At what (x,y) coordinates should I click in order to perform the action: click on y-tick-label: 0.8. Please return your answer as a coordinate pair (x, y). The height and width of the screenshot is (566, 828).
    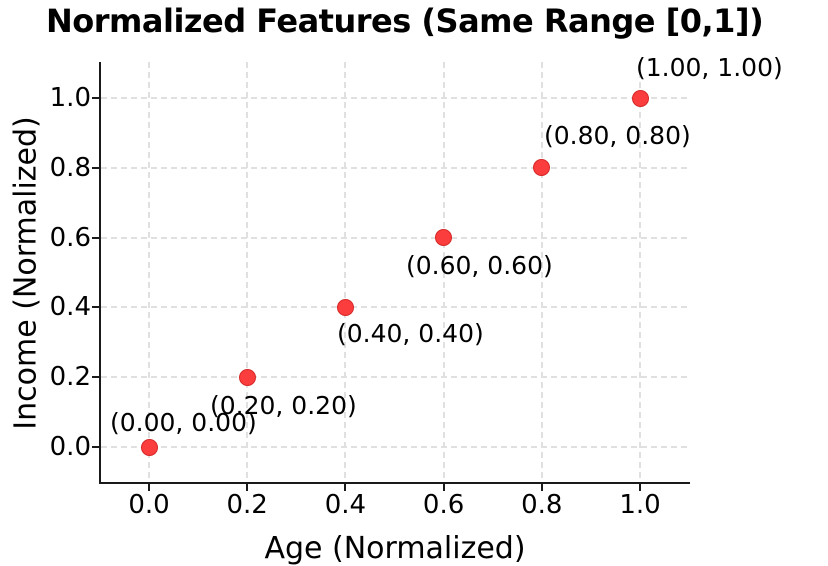
    Looking at the image, I should click on (70, 167).